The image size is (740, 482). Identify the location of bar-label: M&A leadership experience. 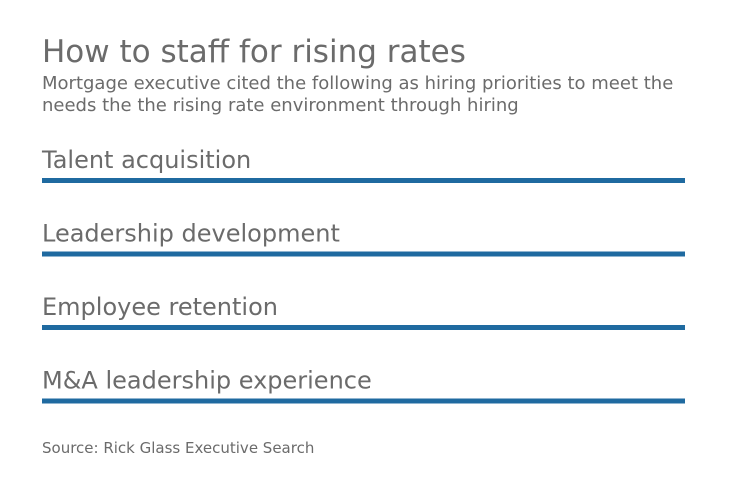
(207, 381).